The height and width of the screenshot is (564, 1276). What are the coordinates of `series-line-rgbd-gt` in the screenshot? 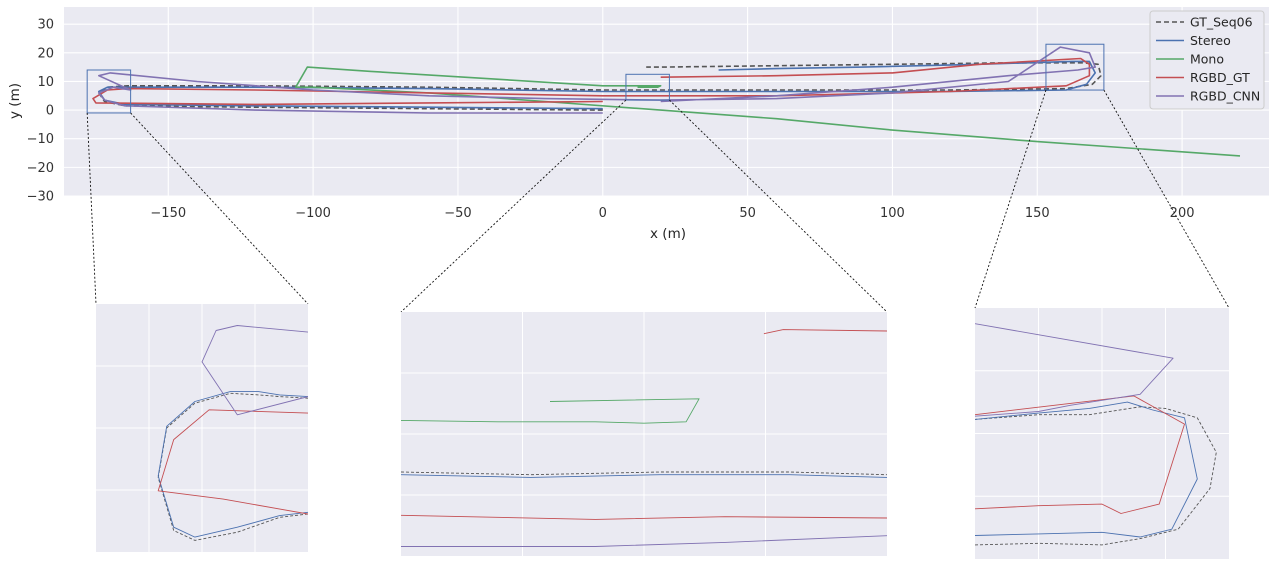 It's located at (591, 81).